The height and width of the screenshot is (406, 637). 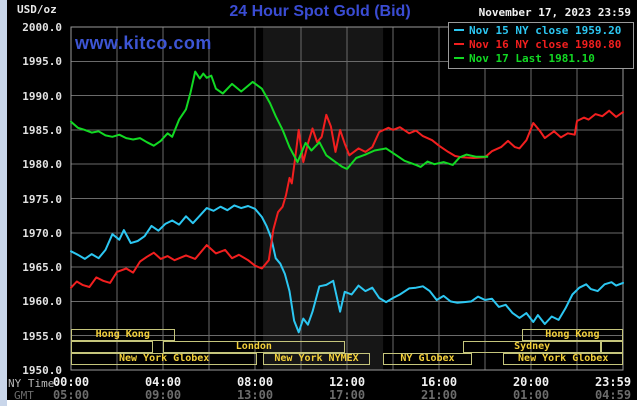 What do you see at coordinates (42, 62) in the screenshot?
I see `y-tick-label: 1995.0` at bounding box center [42, 62].